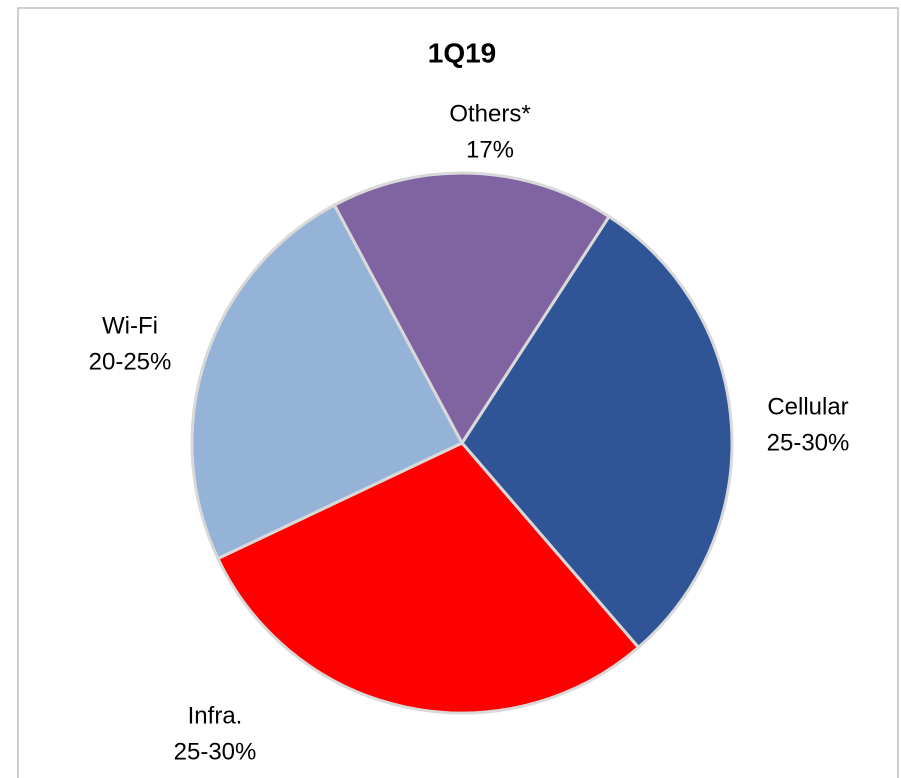 This screenshot has height=778, width=901. What do you see at coordinates (215, 715) in the screenshot?
I see `slice-label: Infra.` at bounding box center [215, 715].